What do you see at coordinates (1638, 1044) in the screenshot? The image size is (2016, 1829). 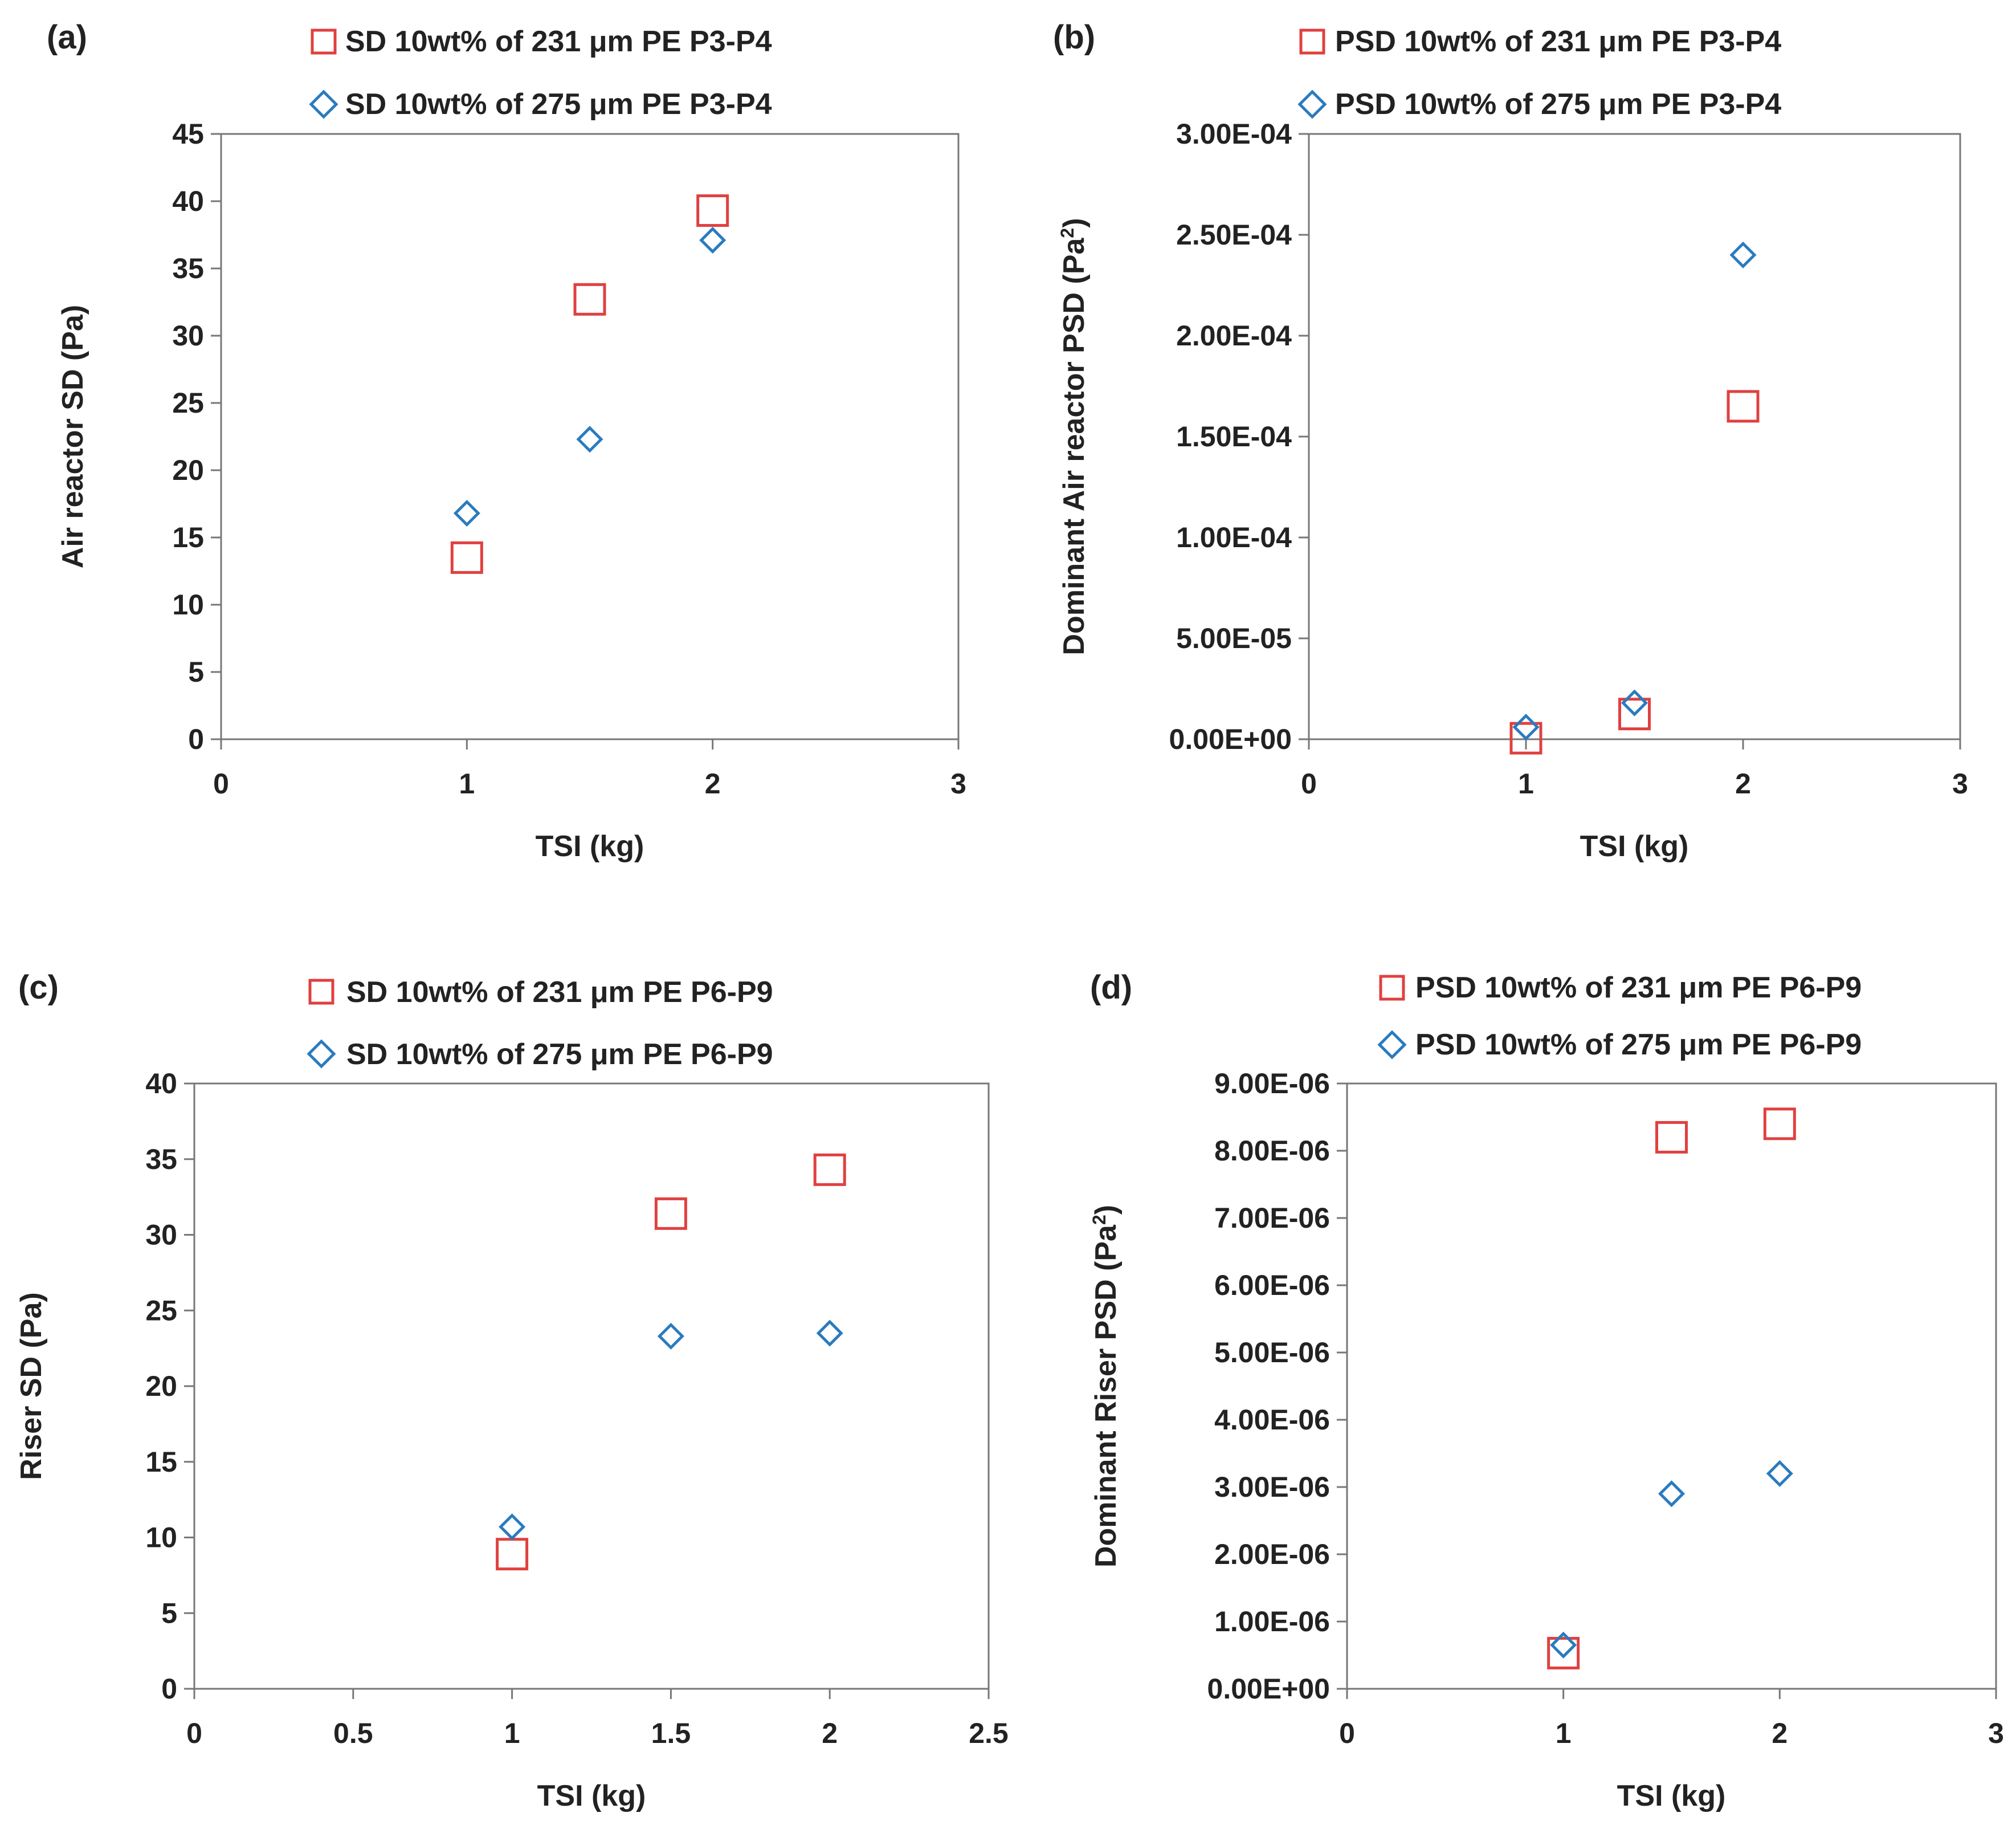 I see `legend-label: PSD 10wt% of 275 μm PE P6-P9` at bounding box center [1638, 1044].